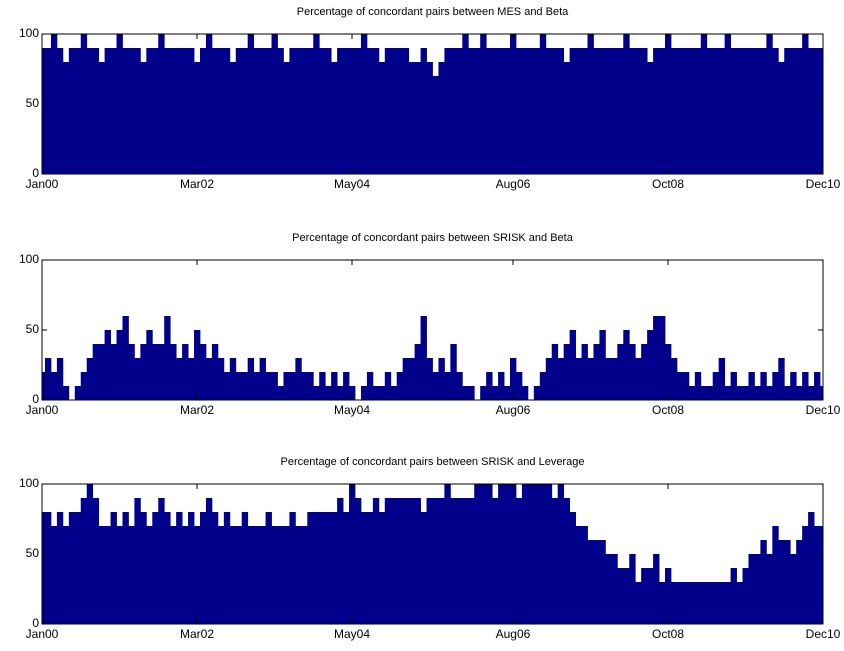 This screenshot has width=844, height=651. I want to click on x-tick-label: Mar02, so click(197, 184).